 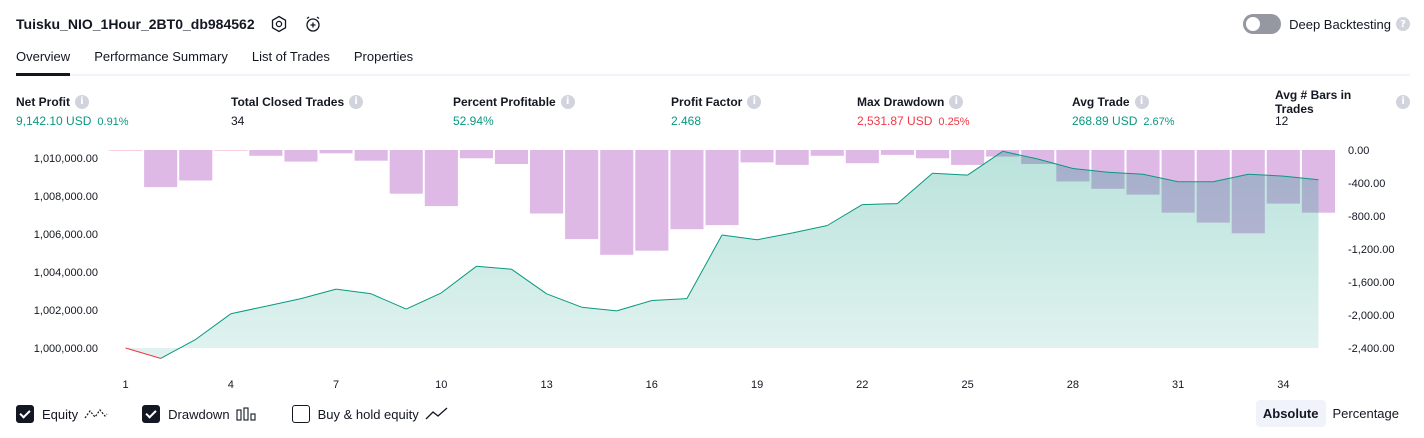 I want to click on legend-buy-hold: Buy & hold equity, so click(x=370, y=414).